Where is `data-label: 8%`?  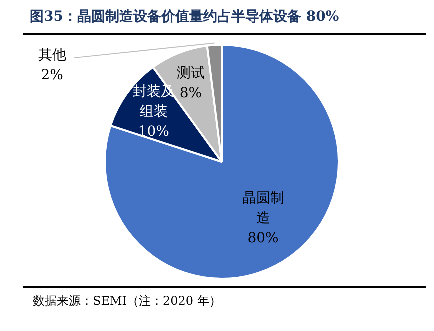
data-label: 8% is located at coordinates (191, 93).